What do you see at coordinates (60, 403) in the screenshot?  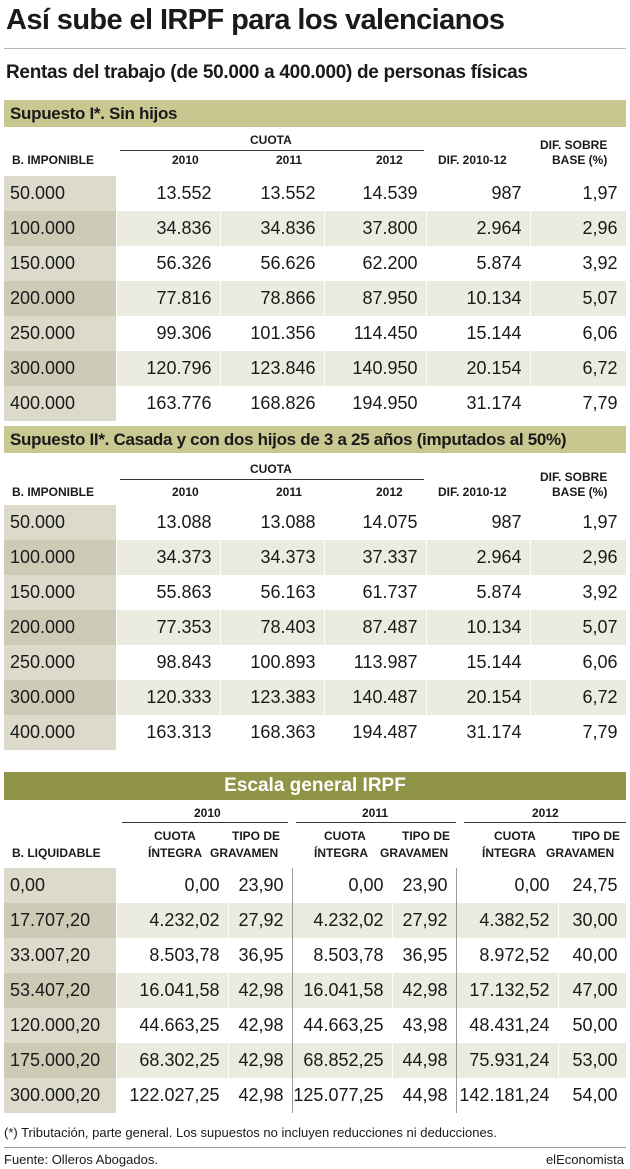 I see `row-label-cell: 400.000` at bounding box center [60, 403].